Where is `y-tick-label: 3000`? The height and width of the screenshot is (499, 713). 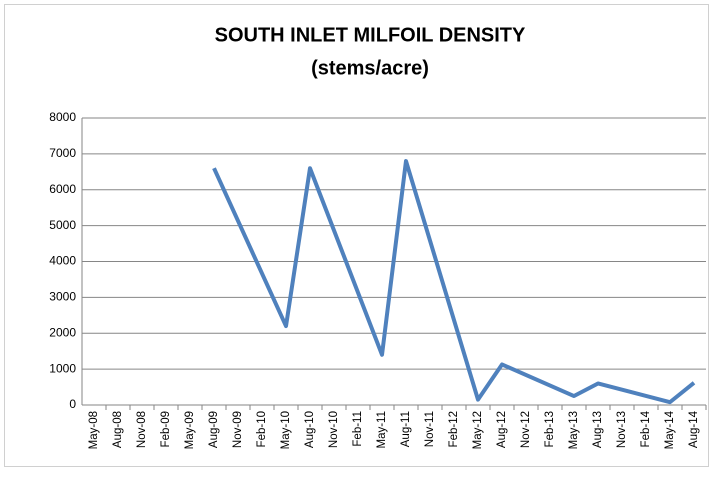
y-tick-label: 3000 is located at coordinates (62, 297).